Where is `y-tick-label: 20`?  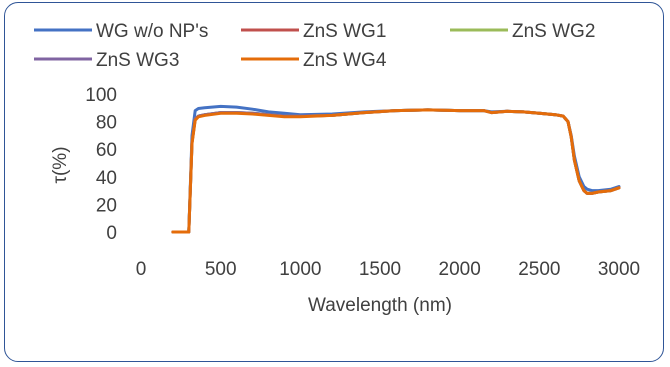
y-tick-label: 20 is located at coordinates (106, 205).